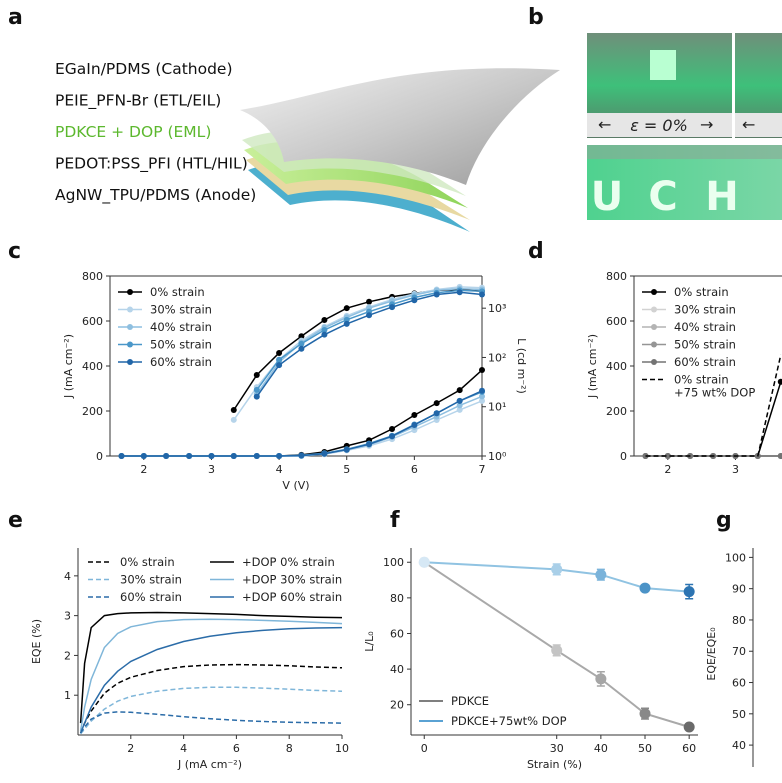  Describe the element at coordinates (482, 469) in the screenshot. I see `x-tick-label: 7` at that location.